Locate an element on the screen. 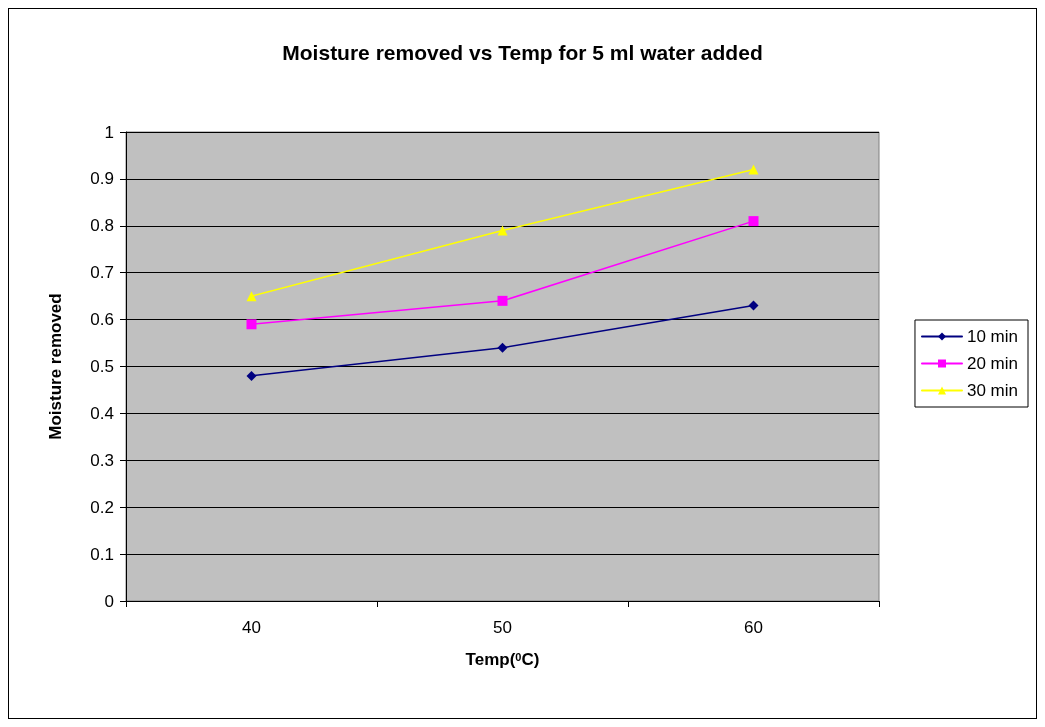 Image resolution: width=1045 pixels, height=727 pixels. chart-title: Moisture removed vs Temp for 5 ml water added is located at coordinates (522, 52).